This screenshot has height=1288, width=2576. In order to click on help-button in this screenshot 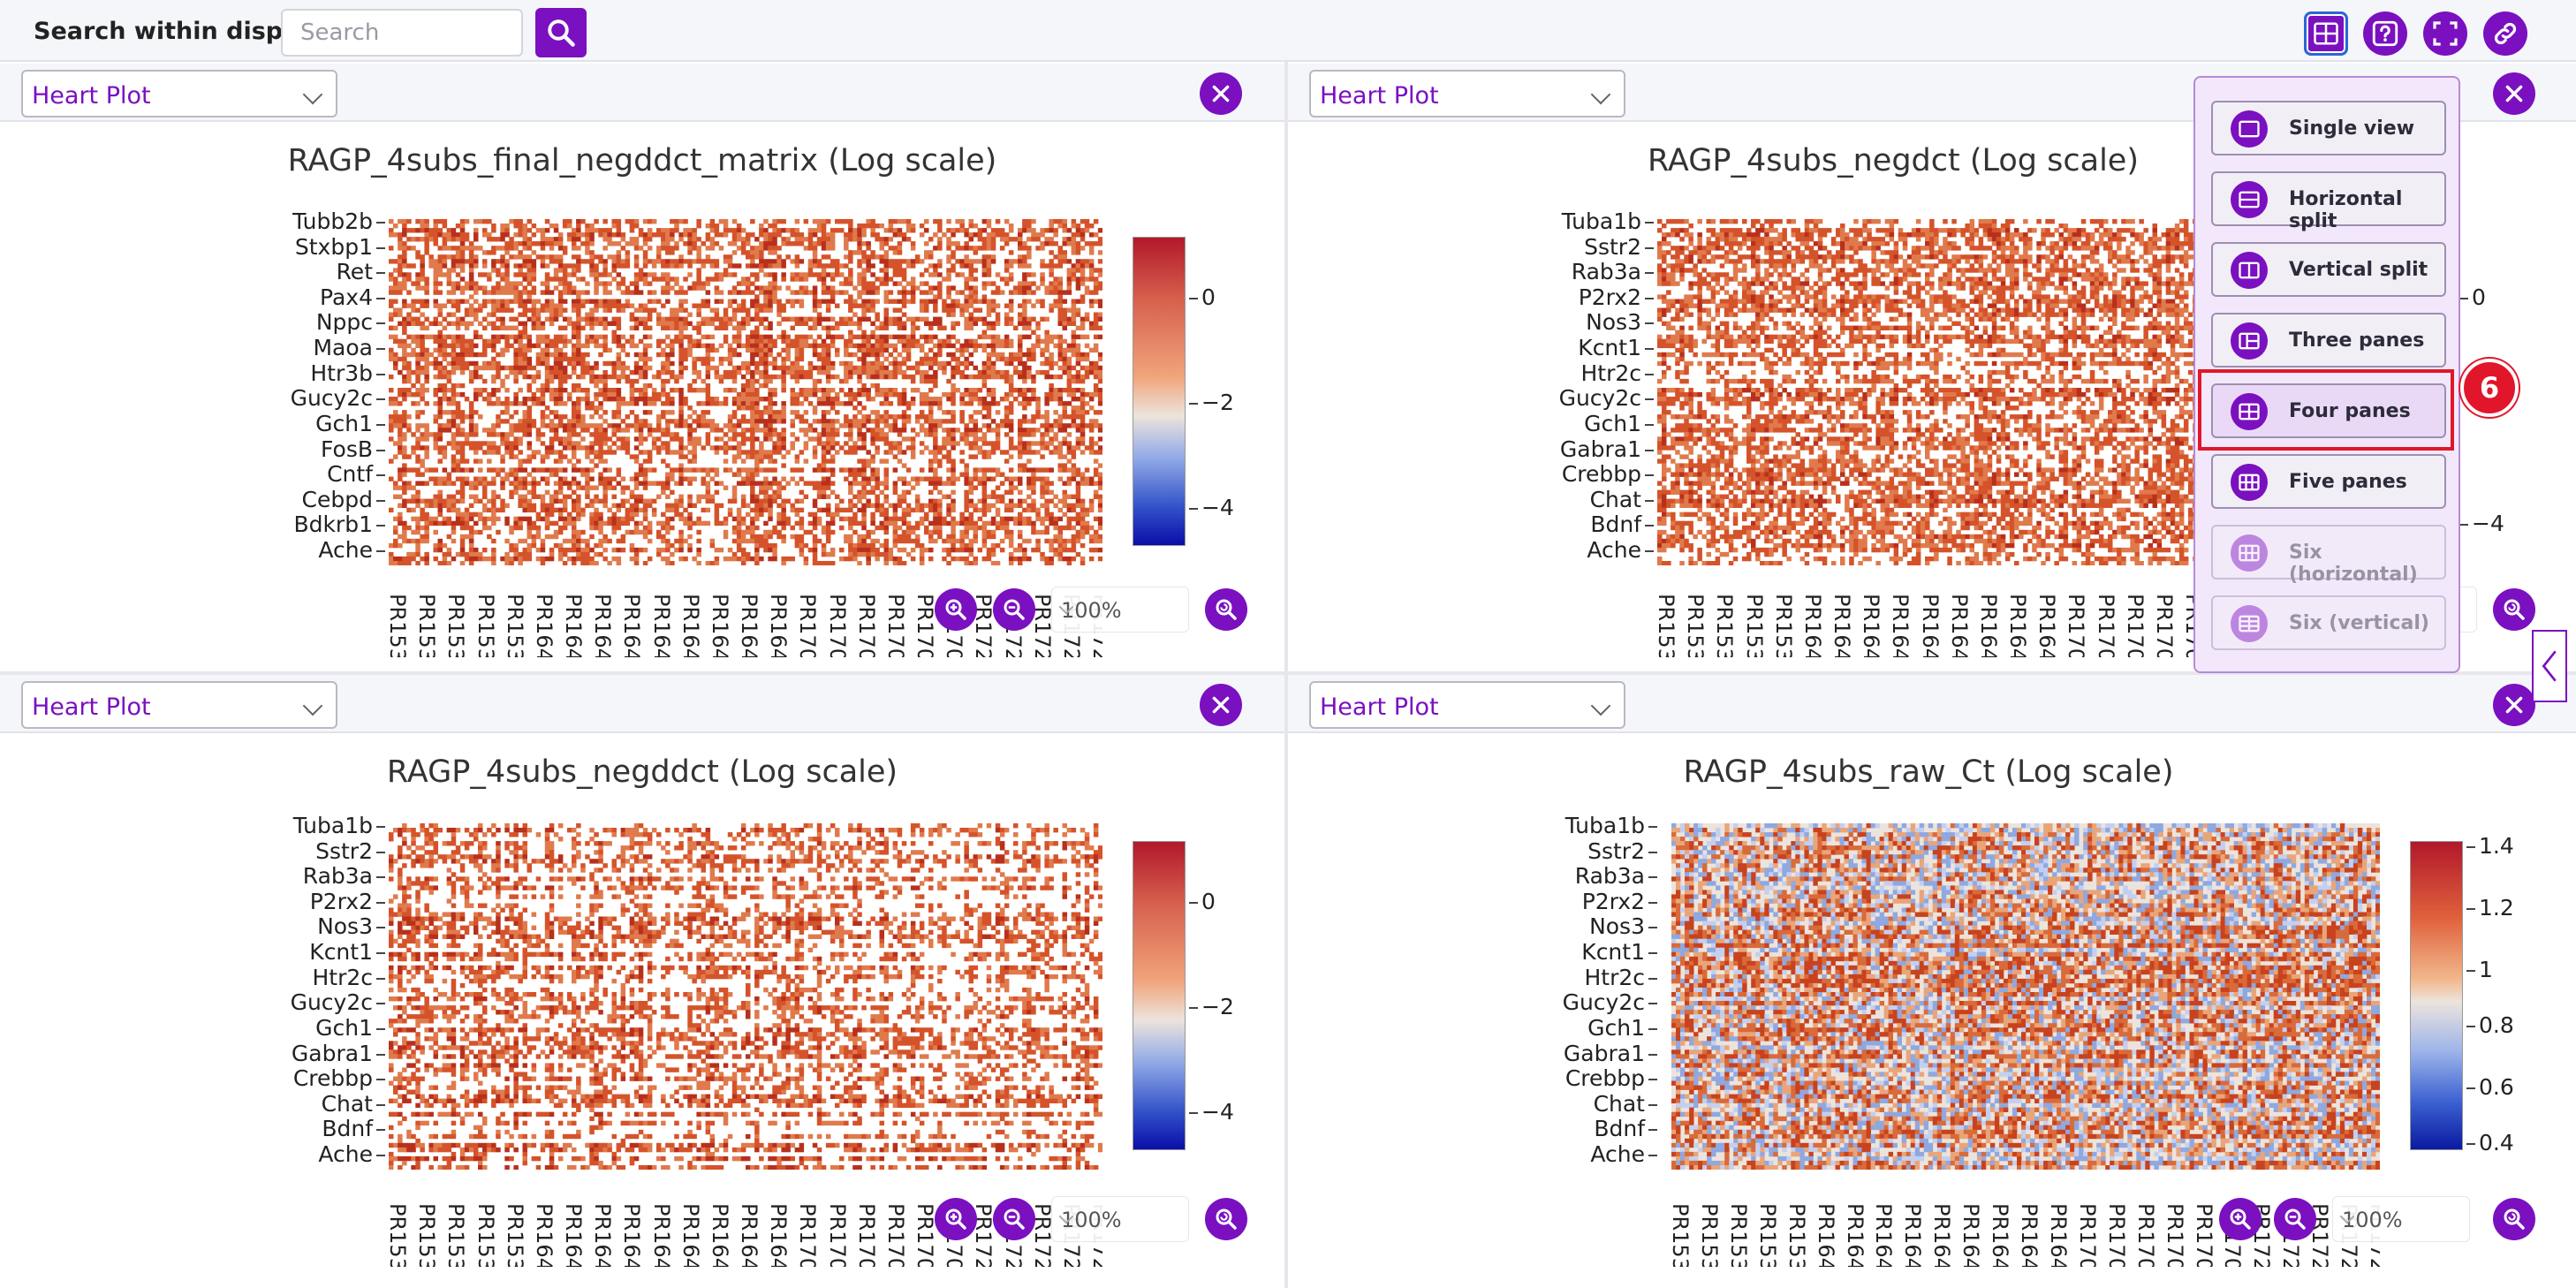, I will do `click(2385, 34)`.